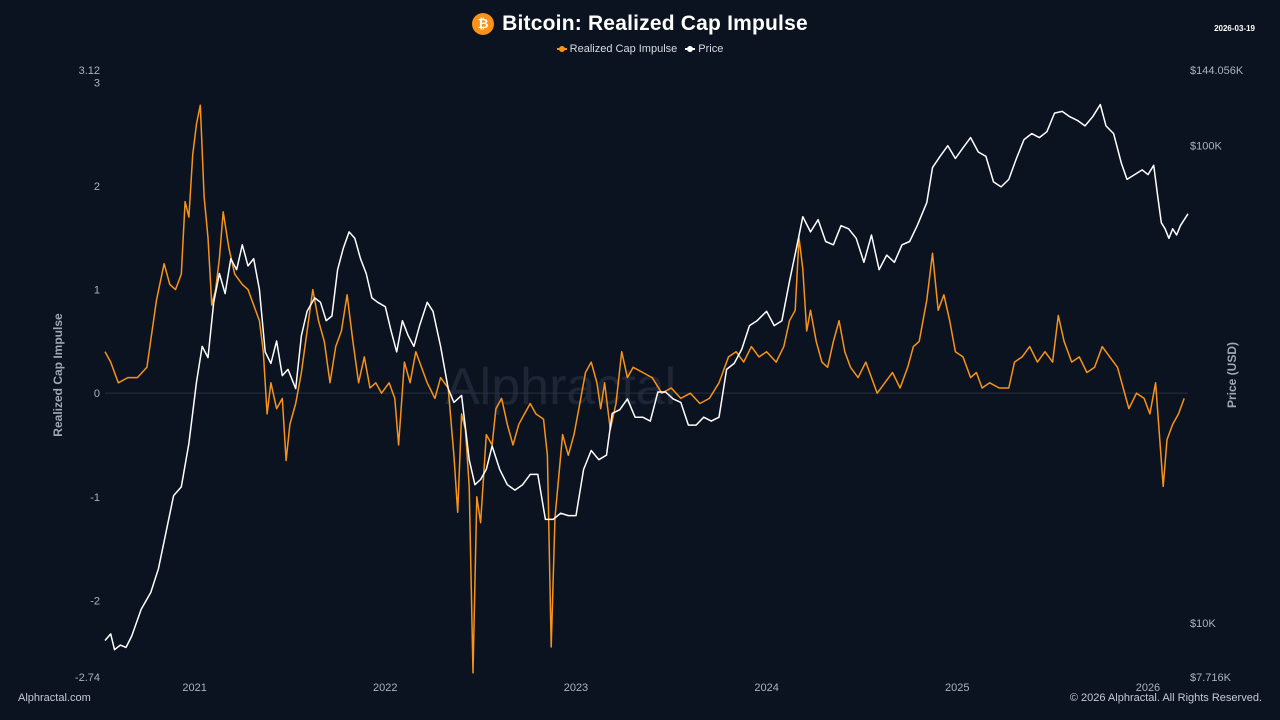  Describe the element at coordinates (97, 394) in the screenshot. I see `y-left-tick-label: 0` at that location.